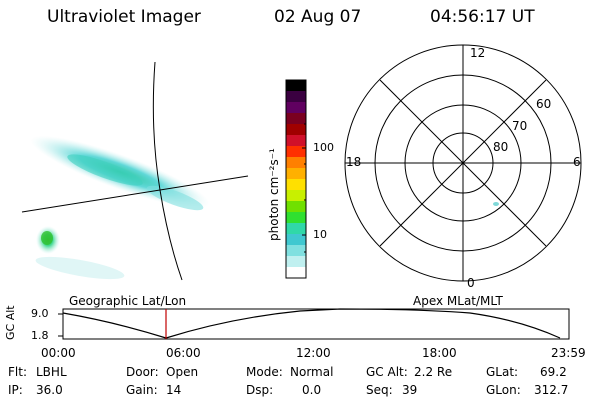 The image size is (600, 400). I want to click on timeline-xtick: 12:00, so click(313, 353).